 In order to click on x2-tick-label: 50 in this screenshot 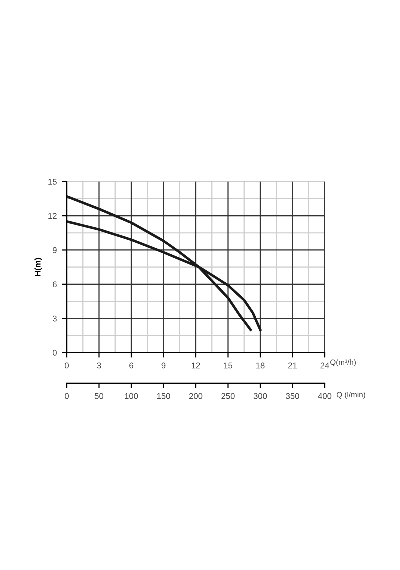, I will do `click(99, 396)`.